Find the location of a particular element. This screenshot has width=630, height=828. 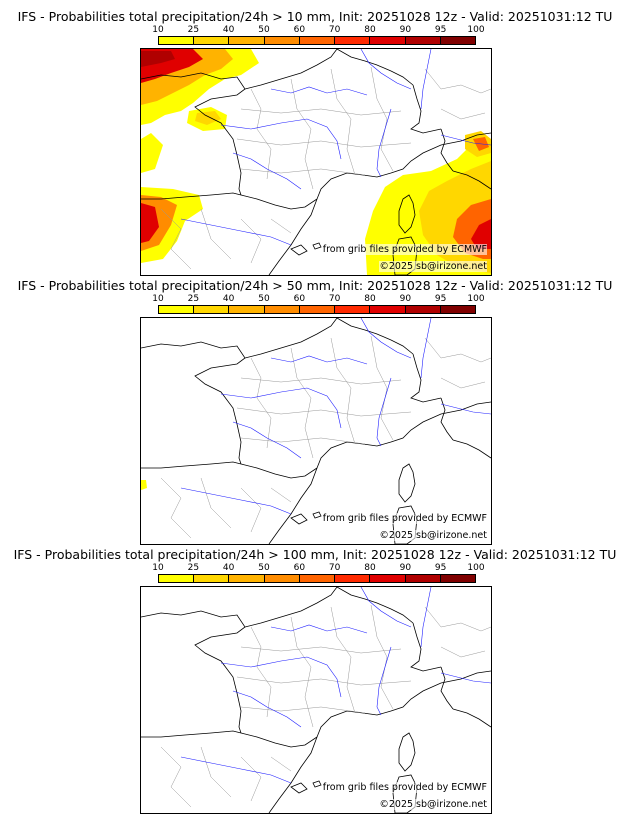

border-france-spain is located at coordinates (279, 740).